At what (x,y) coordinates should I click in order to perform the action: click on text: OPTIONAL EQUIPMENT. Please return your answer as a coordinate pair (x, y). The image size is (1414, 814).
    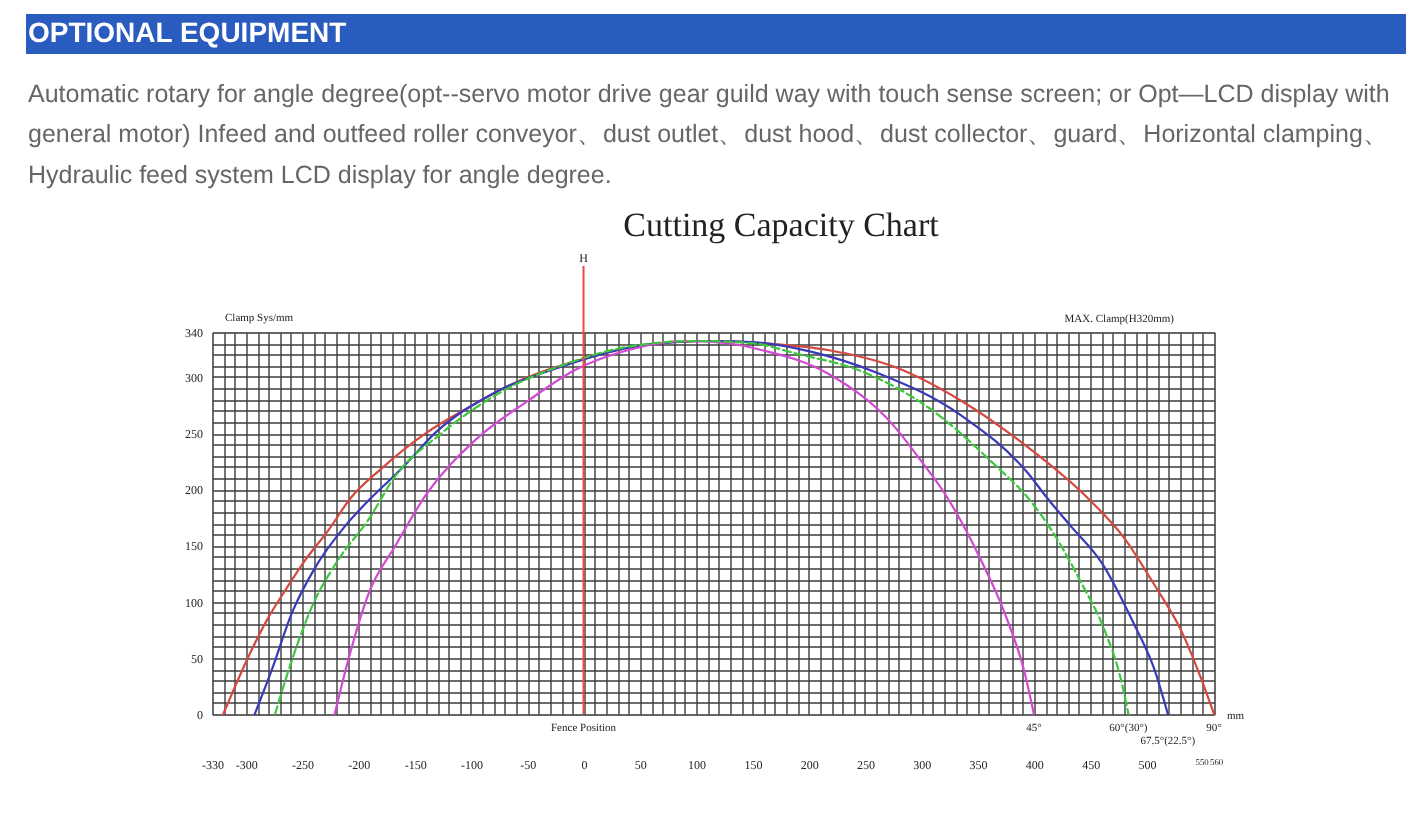
    Looking at the image, I should click on (188, 32).